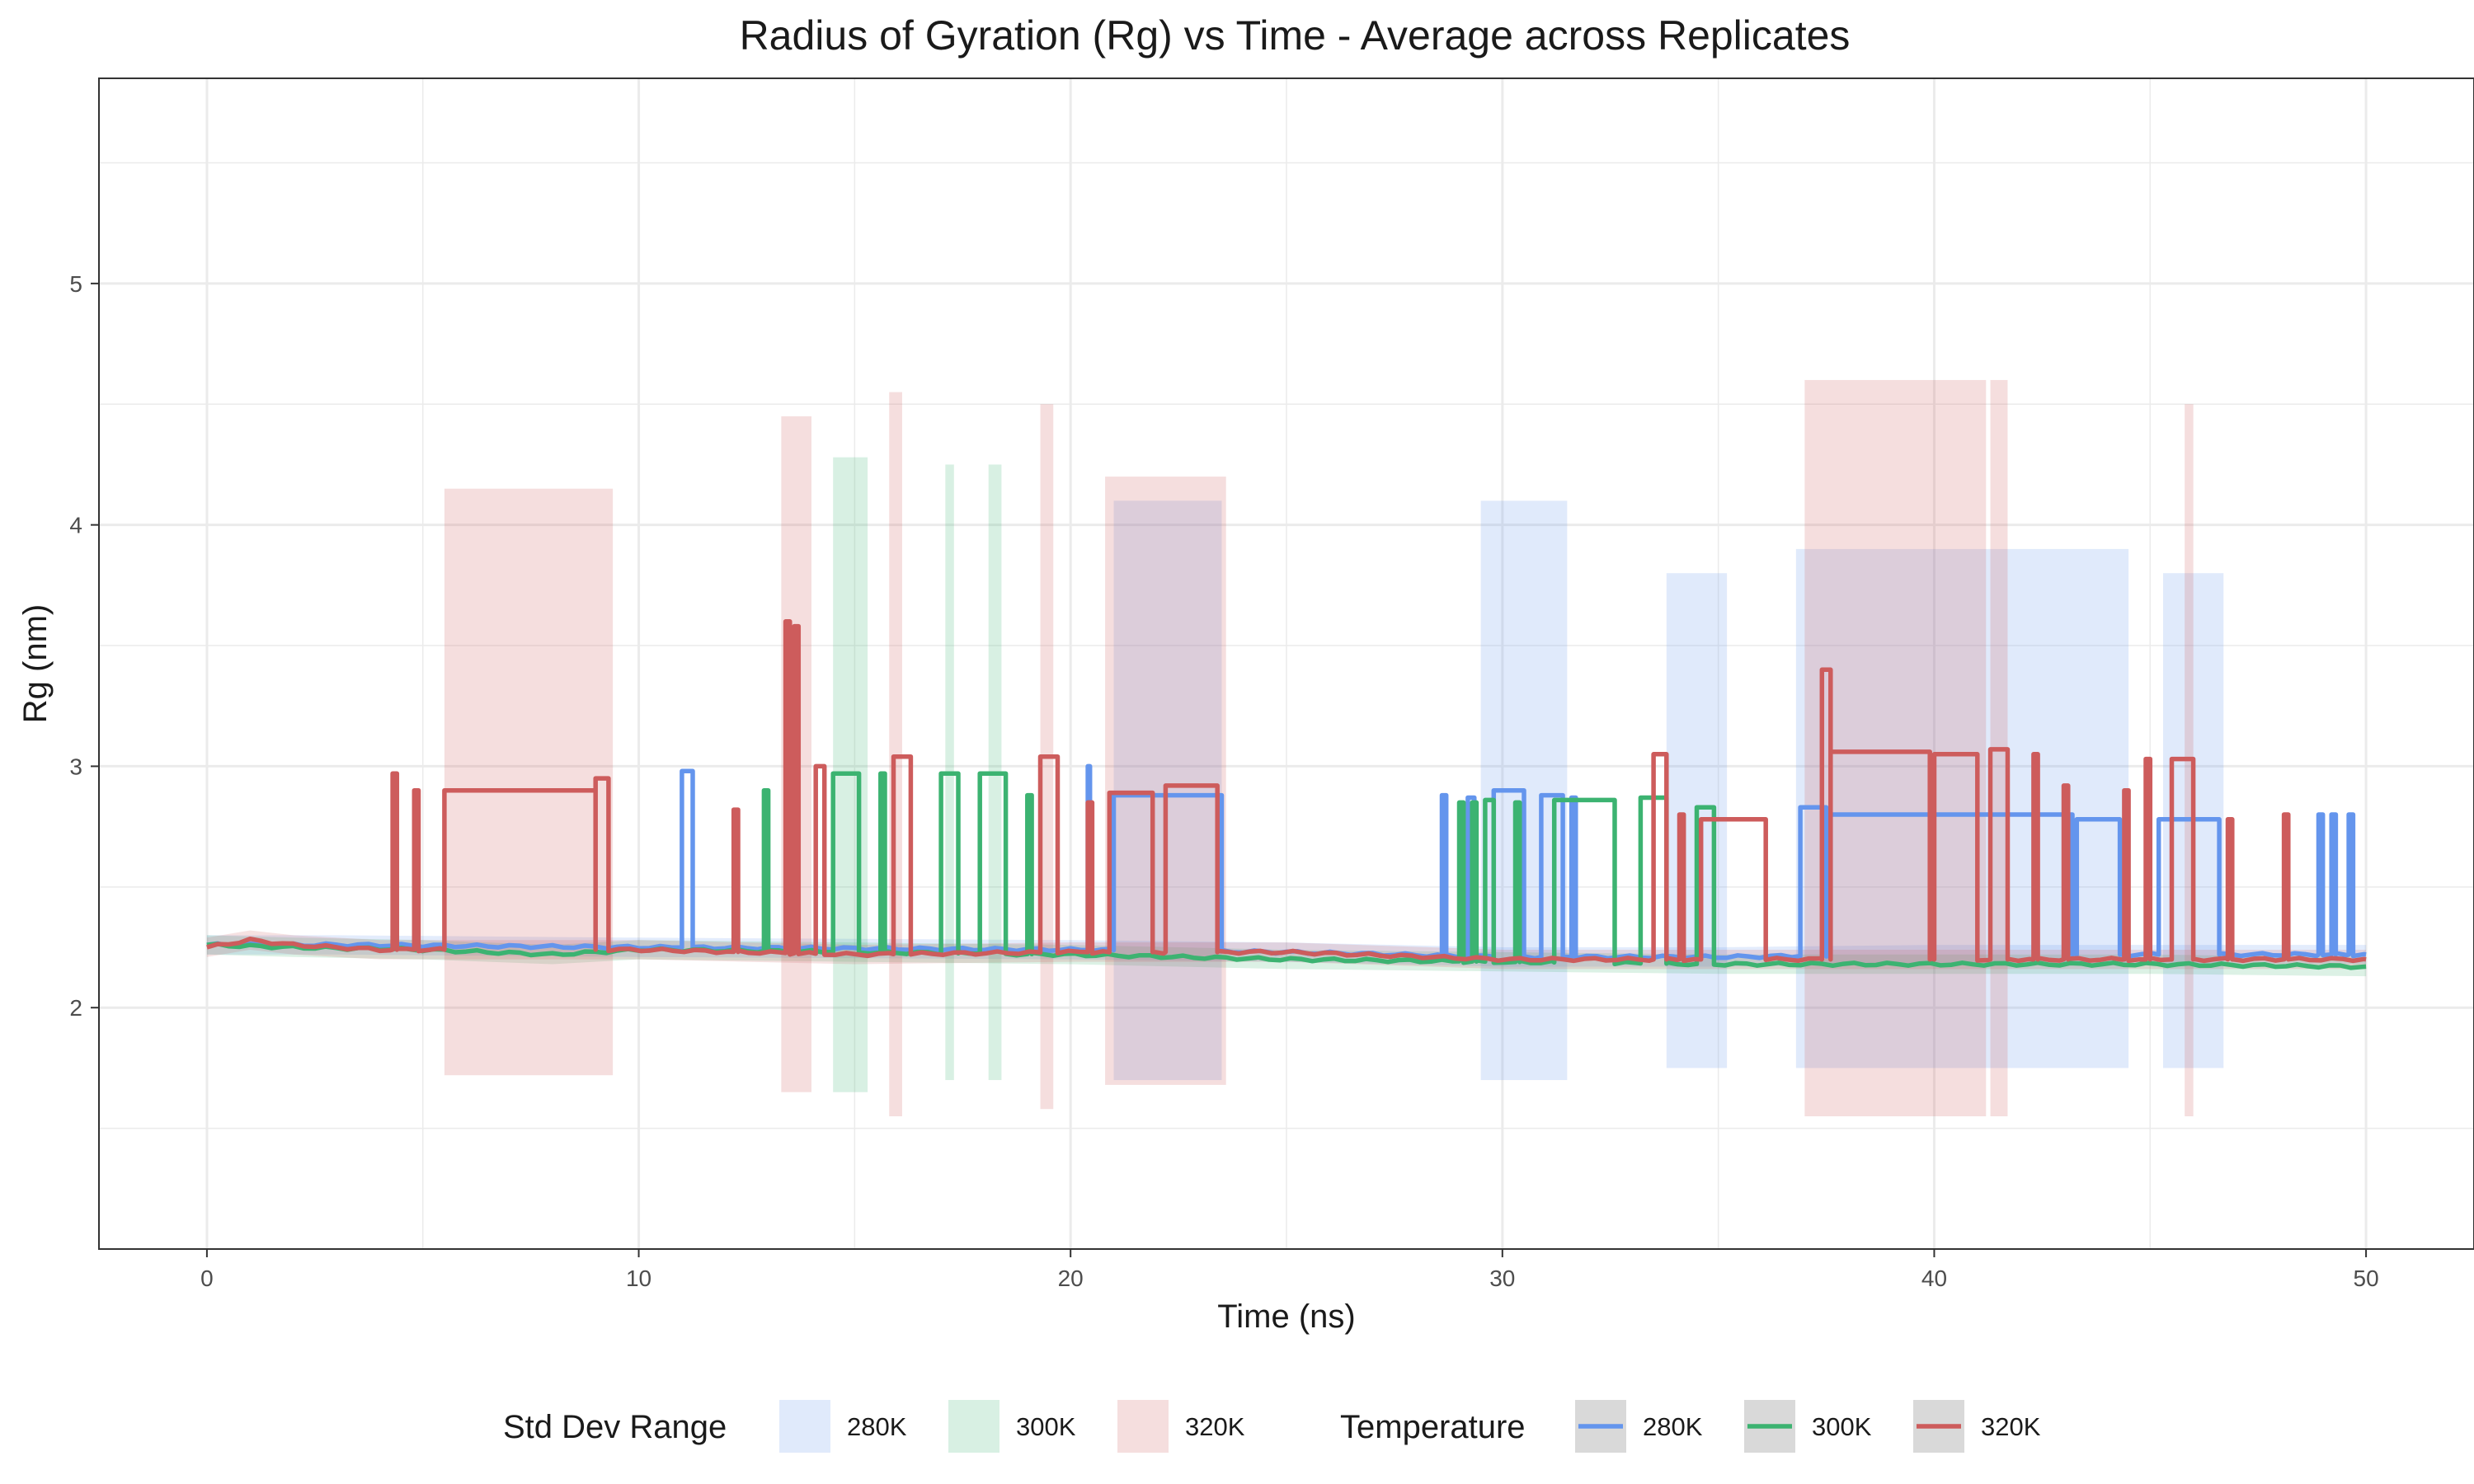 The image size is (2474, 1484). Describe the element at coordinates (1433, 1427) in the screenshot. I see `legend-title: Temperature` at that location.